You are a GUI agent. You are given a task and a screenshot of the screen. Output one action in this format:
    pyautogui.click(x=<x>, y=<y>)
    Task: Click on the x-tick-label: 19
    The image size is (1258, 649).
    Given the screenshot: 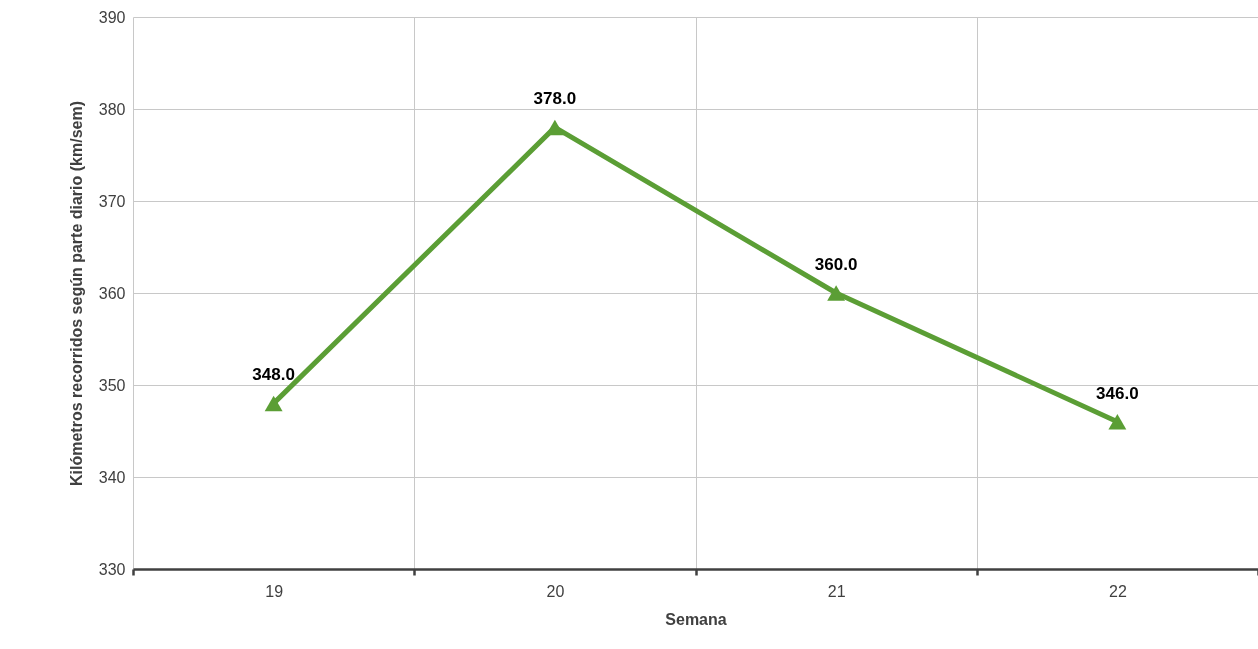 What is the action you would take?
    pyautogui.click(x=274, y=591)
    